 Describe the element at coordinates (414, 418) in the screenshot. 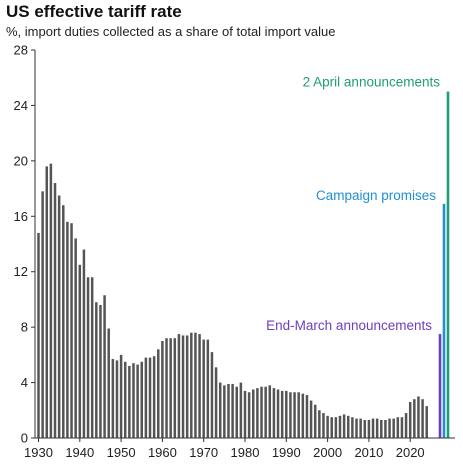

I see `bar-2021` at that location.